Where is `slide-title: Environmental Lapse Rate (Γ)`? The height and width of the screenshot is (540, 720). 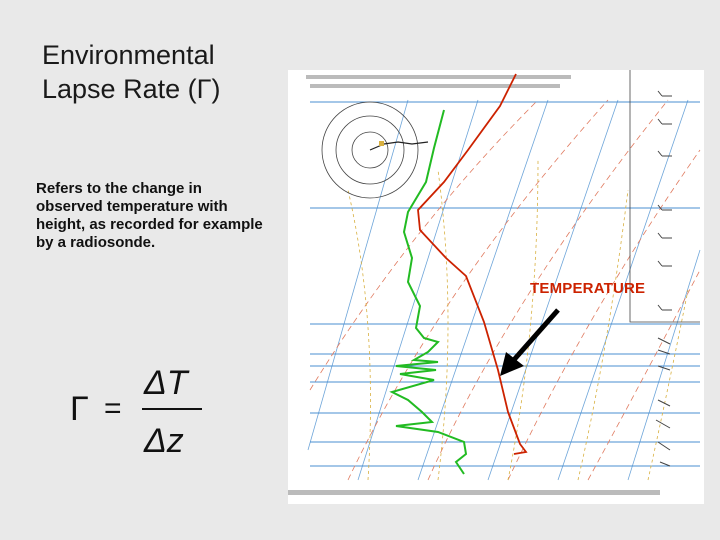 slide-title: Environmental Lapse Rate (Γ) is located at coordinates (162, 72).